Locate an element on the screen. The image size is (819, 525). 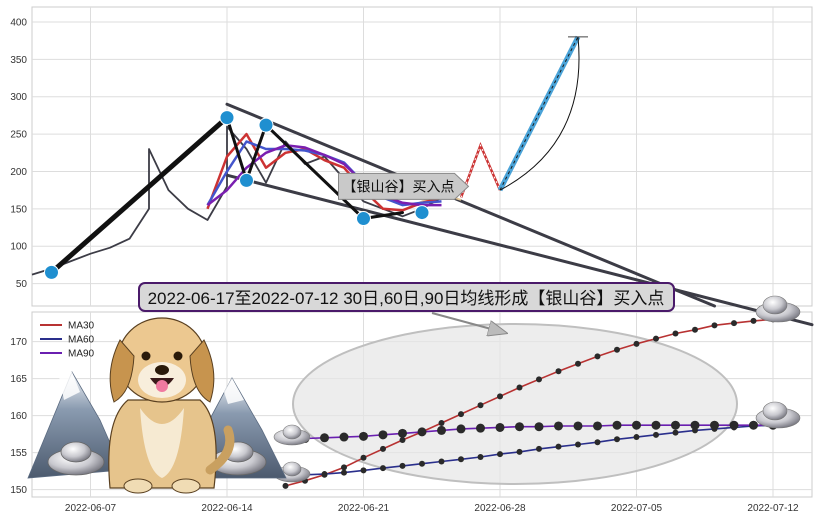
y-tick-label: 160 is located at coordinates (18, 416).